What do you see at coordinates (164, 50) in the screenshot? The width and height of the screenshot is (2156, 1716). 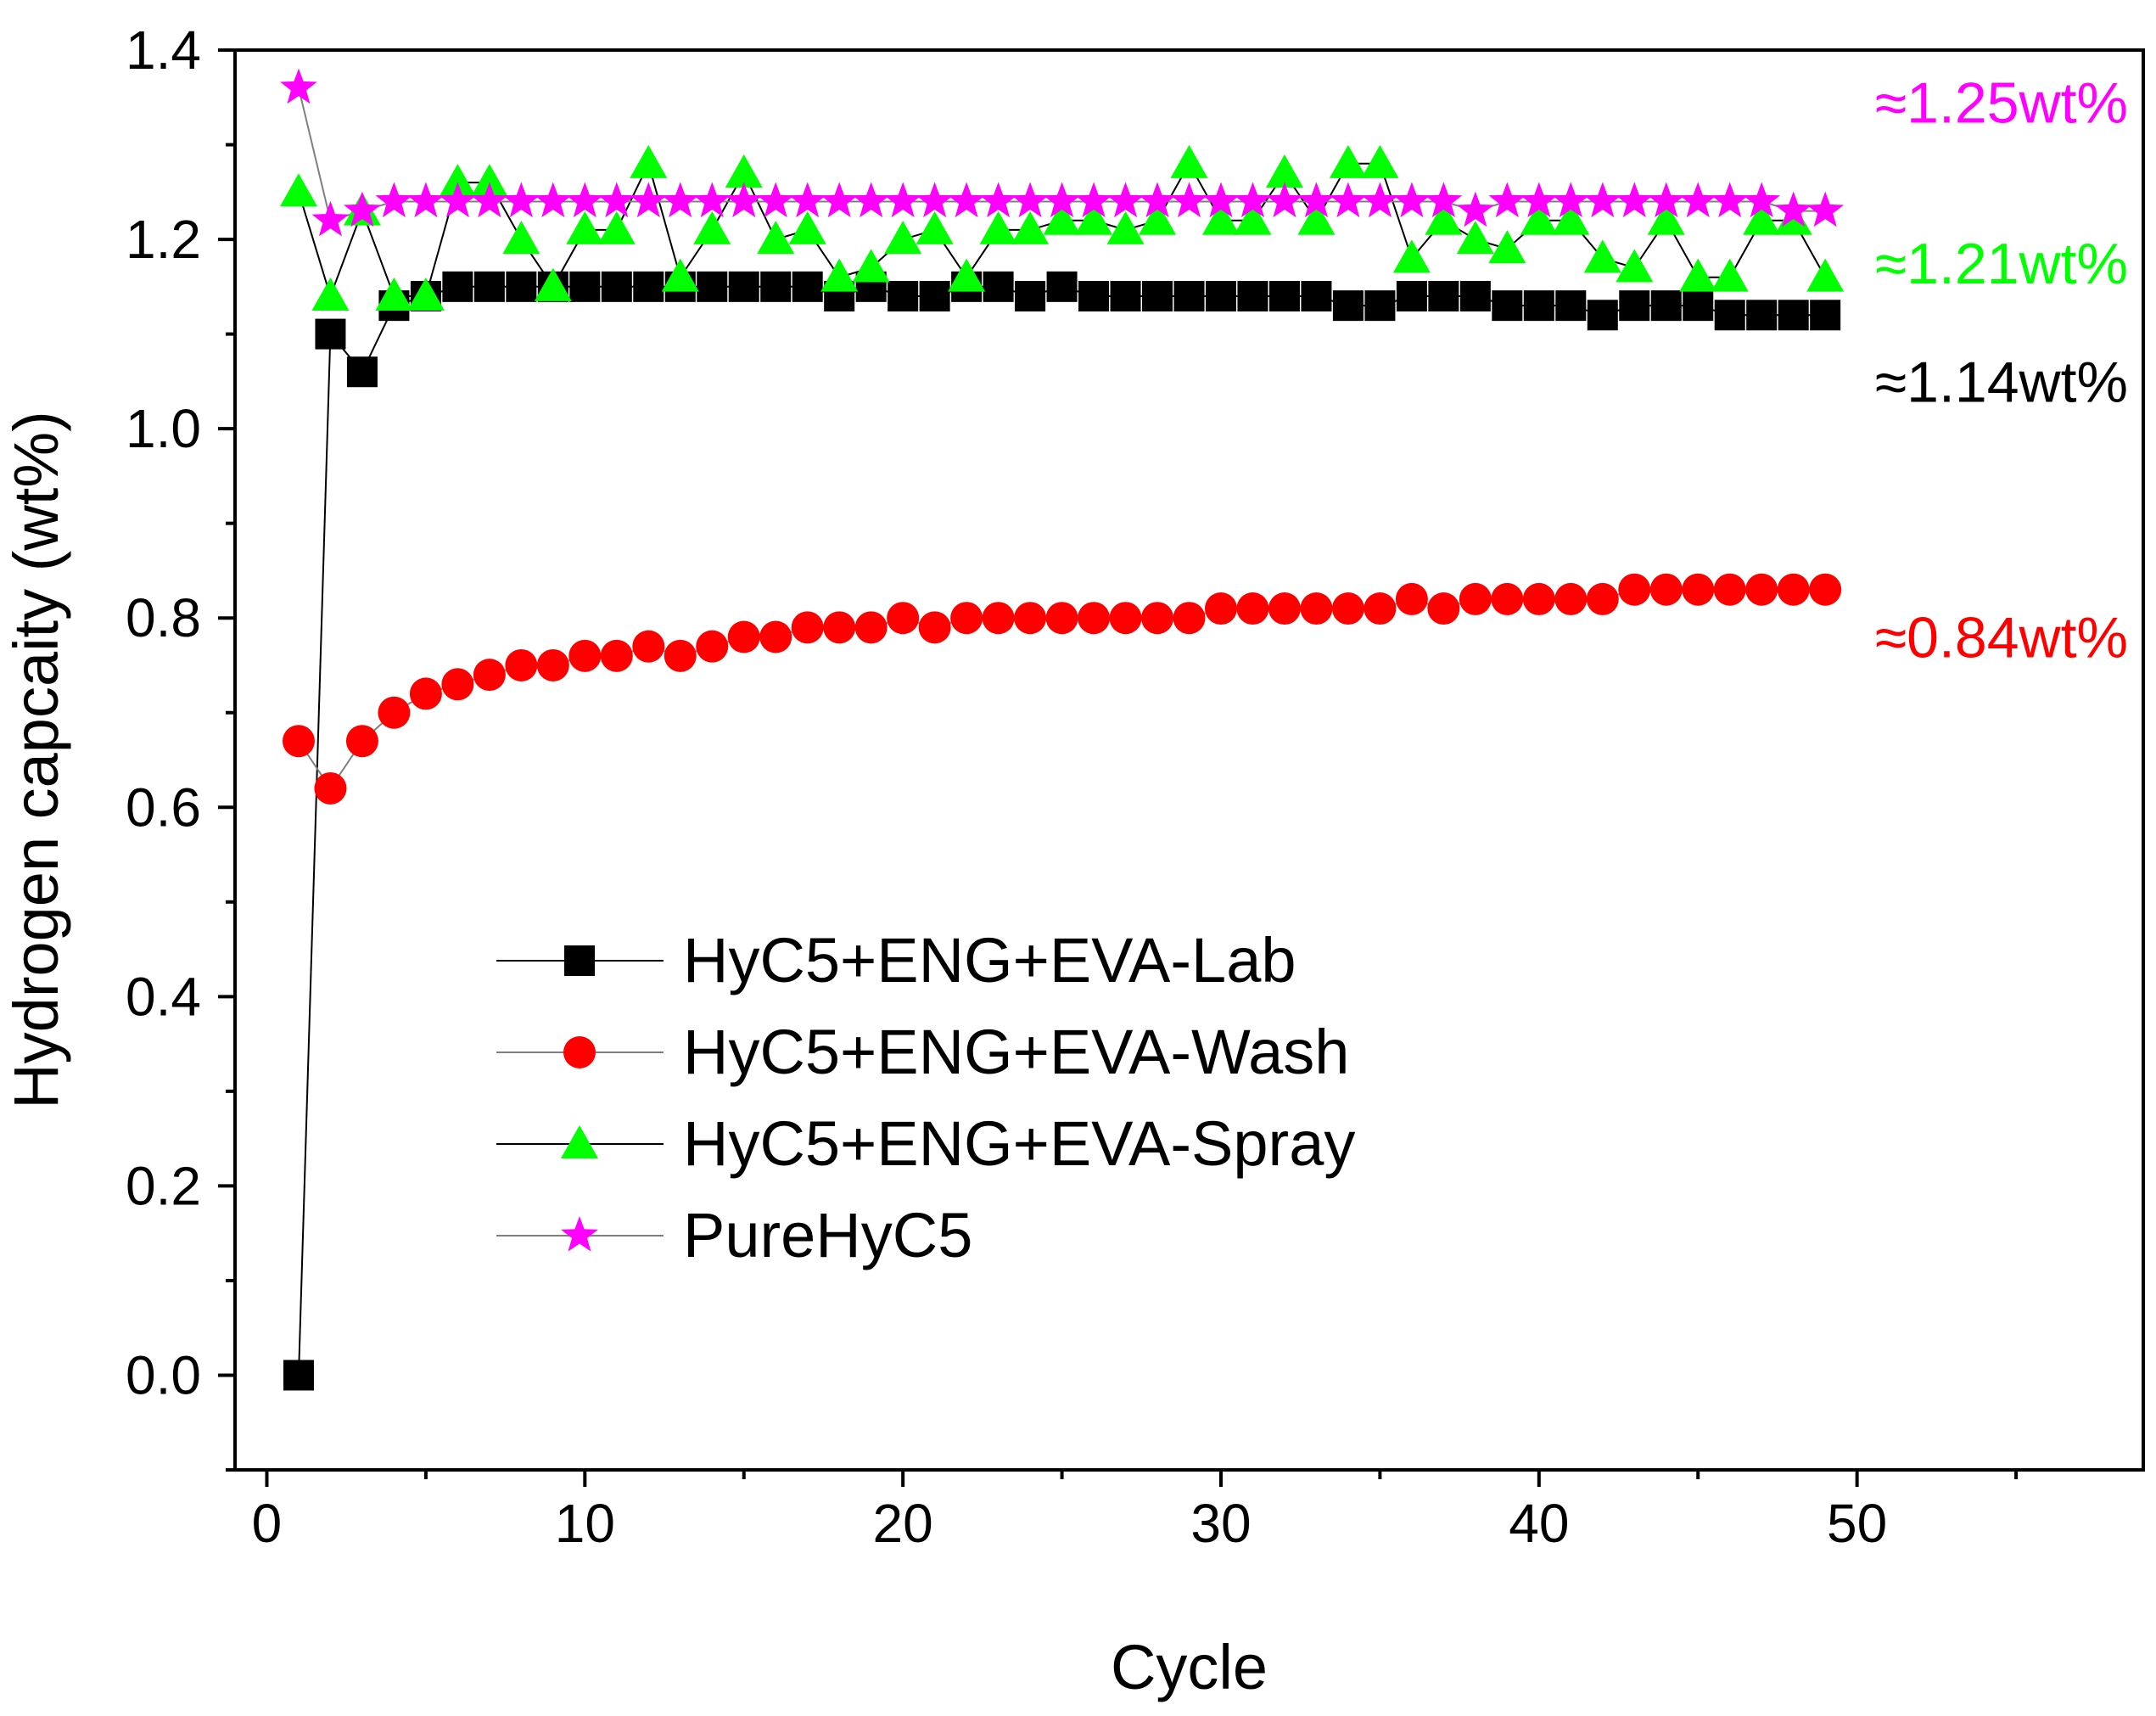 I see `y-tick-label: 1.4` at bounding box center [164, 50].